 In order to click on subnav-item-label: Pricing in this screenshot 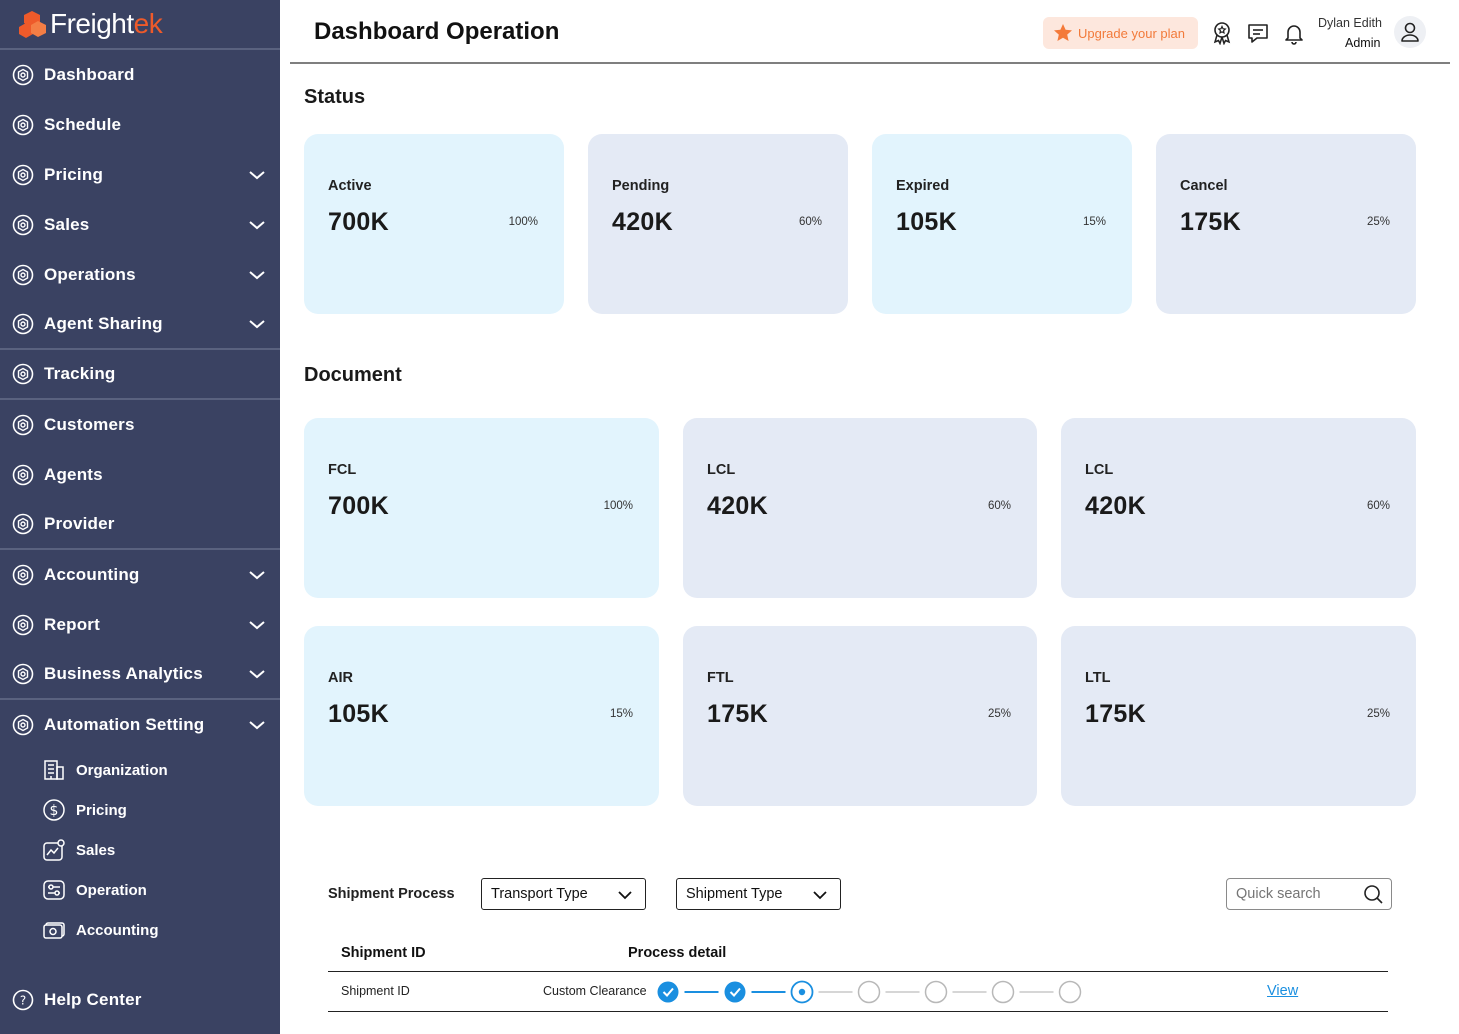, I will do `click(101, 810)`.